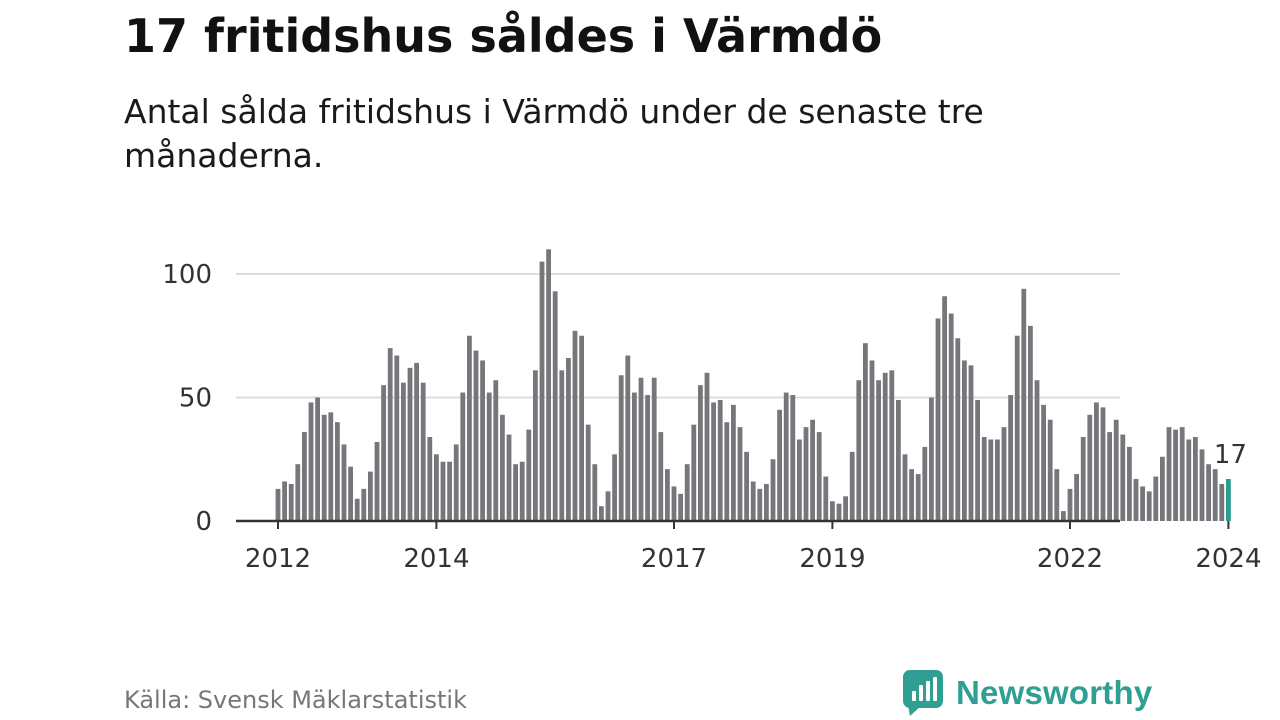  I want to click on chart-title: 17 fritidshus såldes i Värmdö, so click(503, 36).